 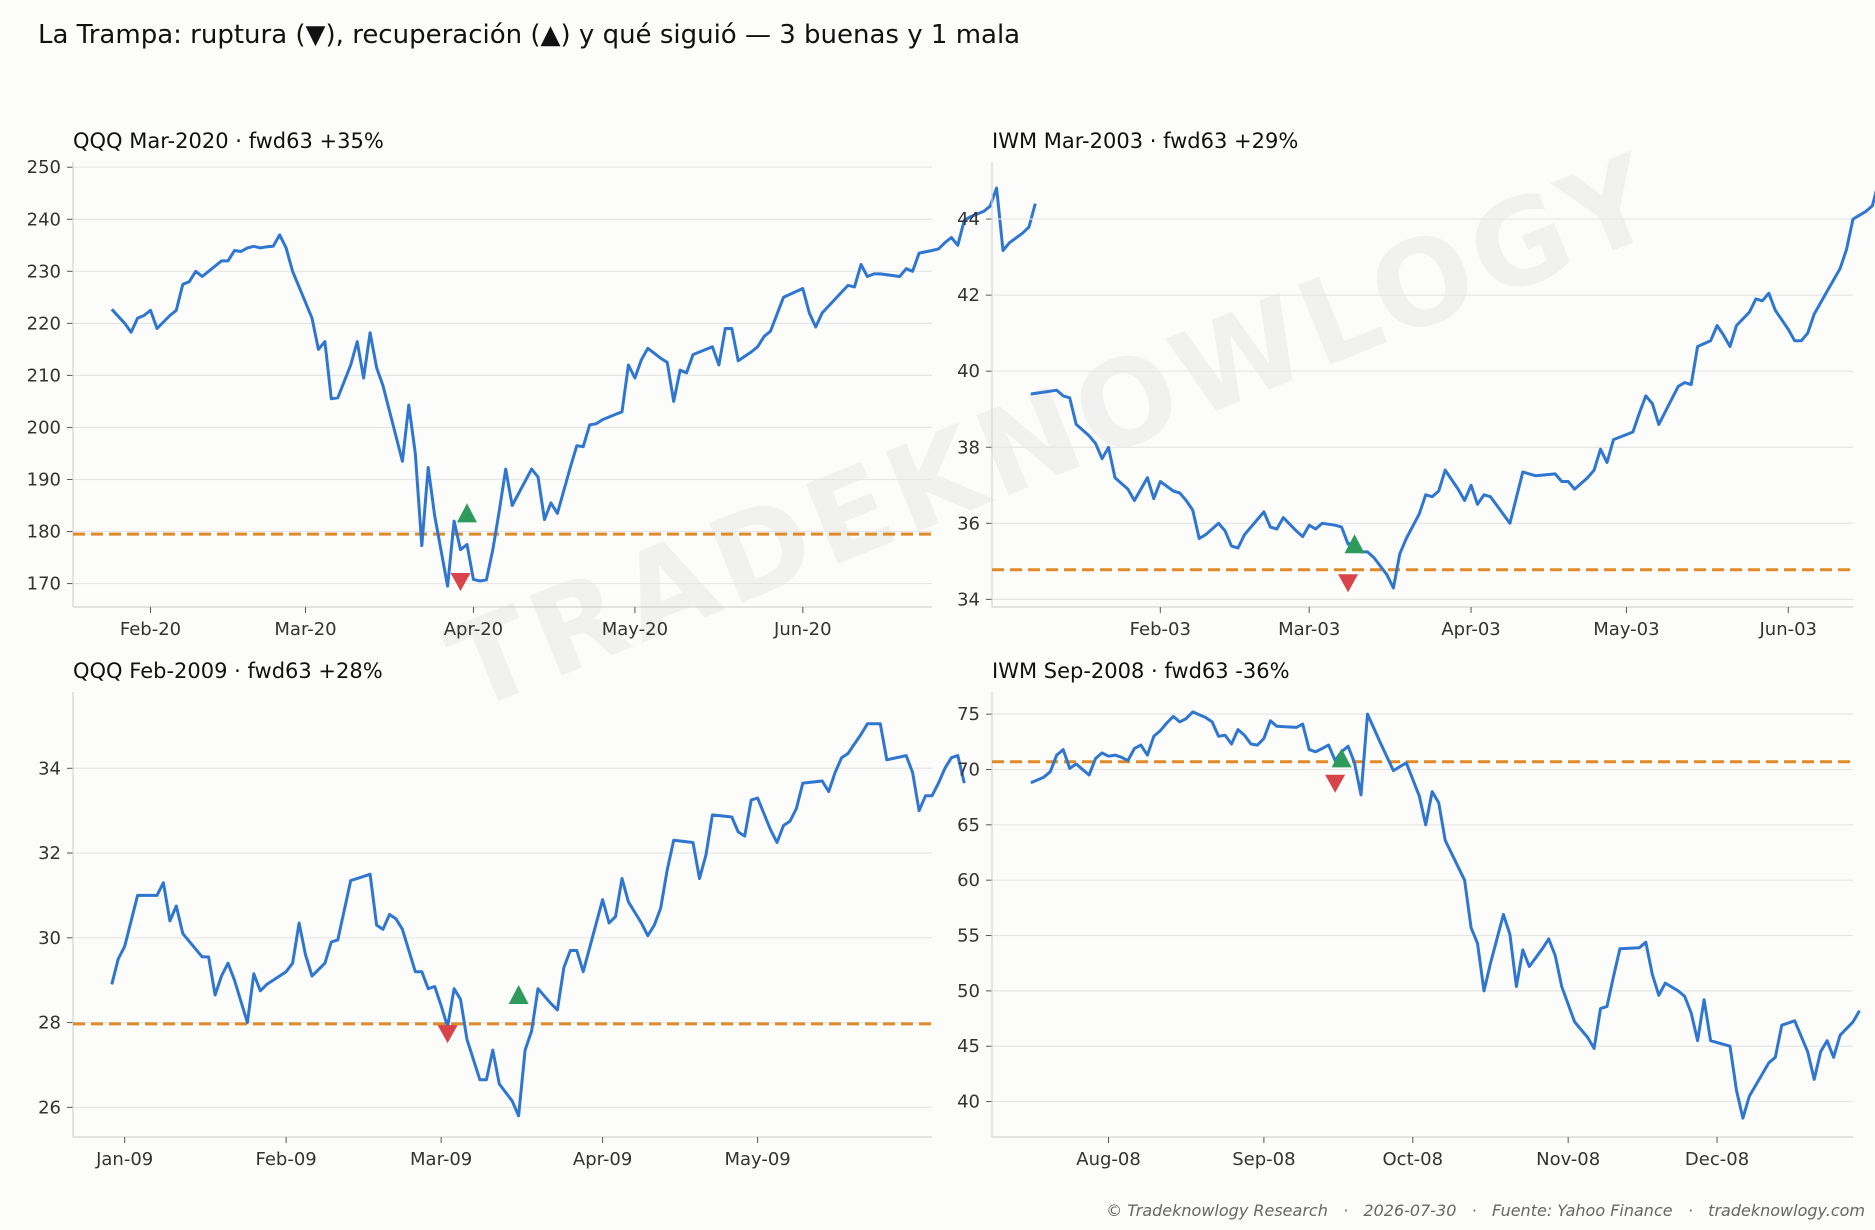 I want to click on x-tick-label: Aug-08, so click(x=1108, y=1159).